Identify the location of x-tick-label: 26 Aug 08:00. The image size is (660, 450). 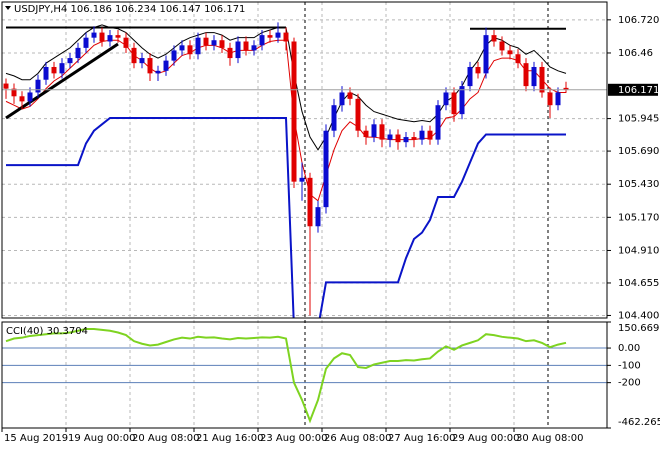
(357, 438).